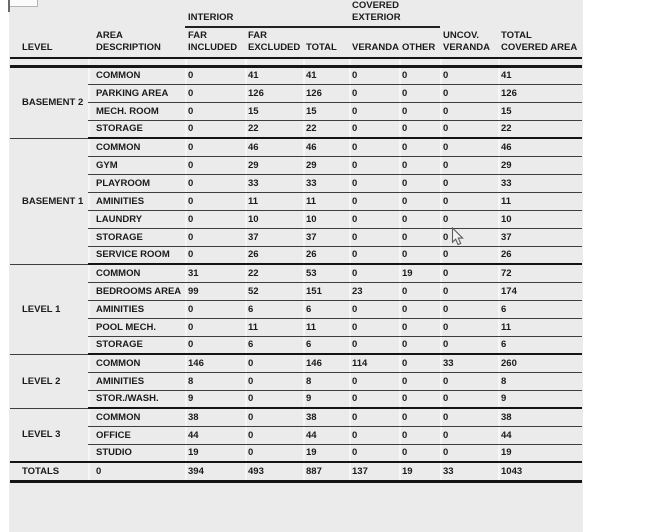 This screenshot has width=660, height=532. What do you see at coordinates (136, 183) in the screenshot?
I see `area-description-cell: PLAYROOM` at bounding box center [136, 183].